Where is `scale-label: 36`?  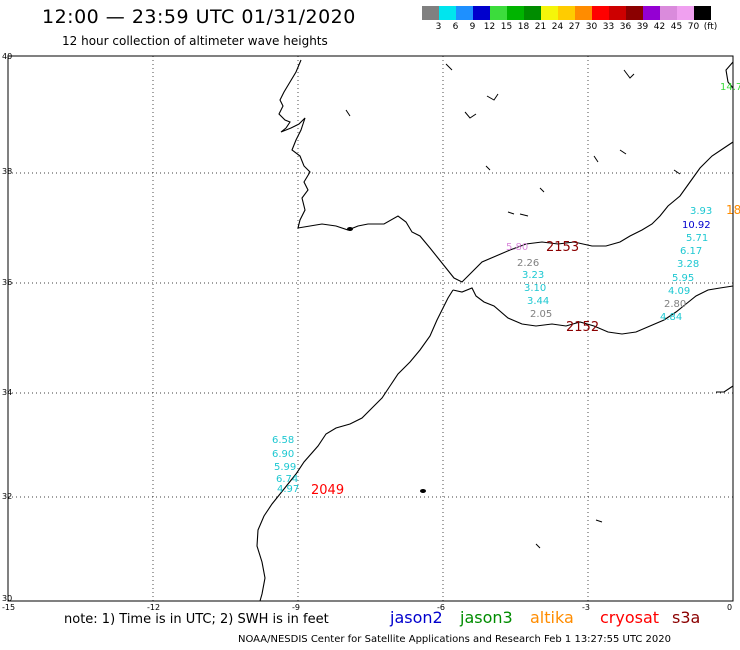 scale-label: 36 is located at coordinates (625, 27).